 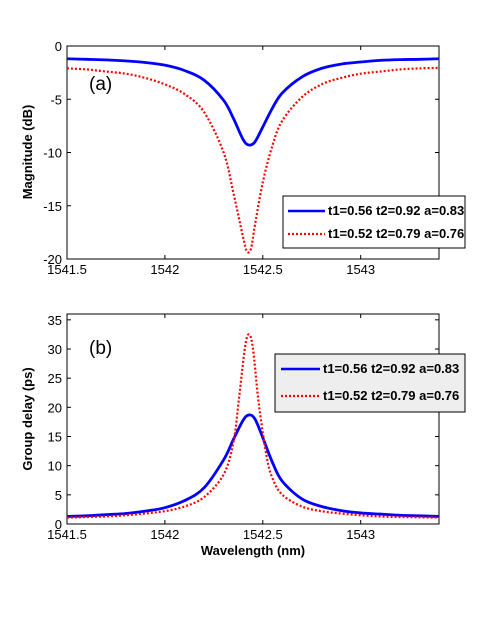 I want to click on x-tick-label-b: 1543, so click(x=360, y=534).